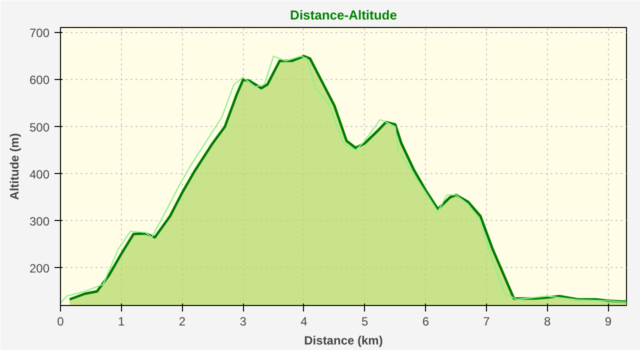 The width and height of the screenshot is (640, 350). I want to click on x-tick-label: 3, so click(243, 321).